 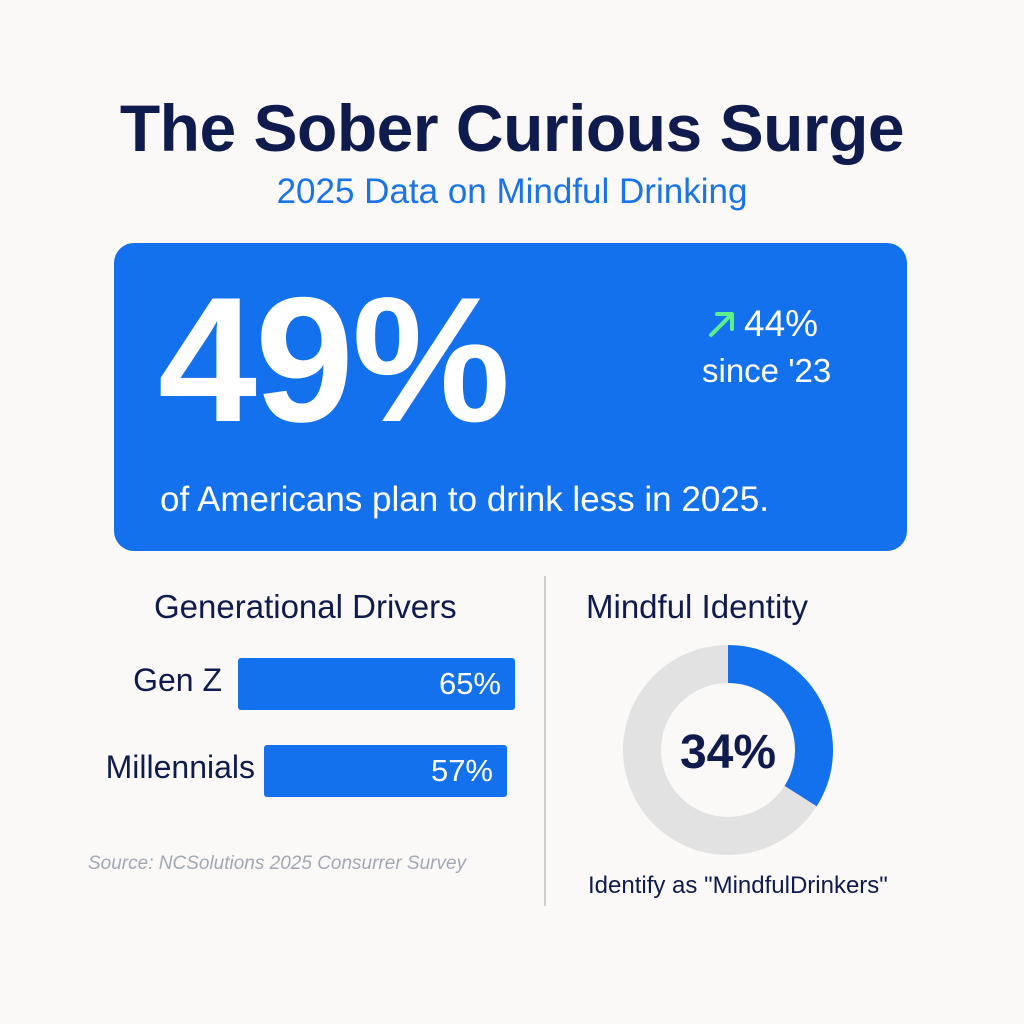 What do you see at coordinates (697, 606) in the screenshot?
I see `mindful-identity-title: Mindful Identity` at bounding box center [697, 606].